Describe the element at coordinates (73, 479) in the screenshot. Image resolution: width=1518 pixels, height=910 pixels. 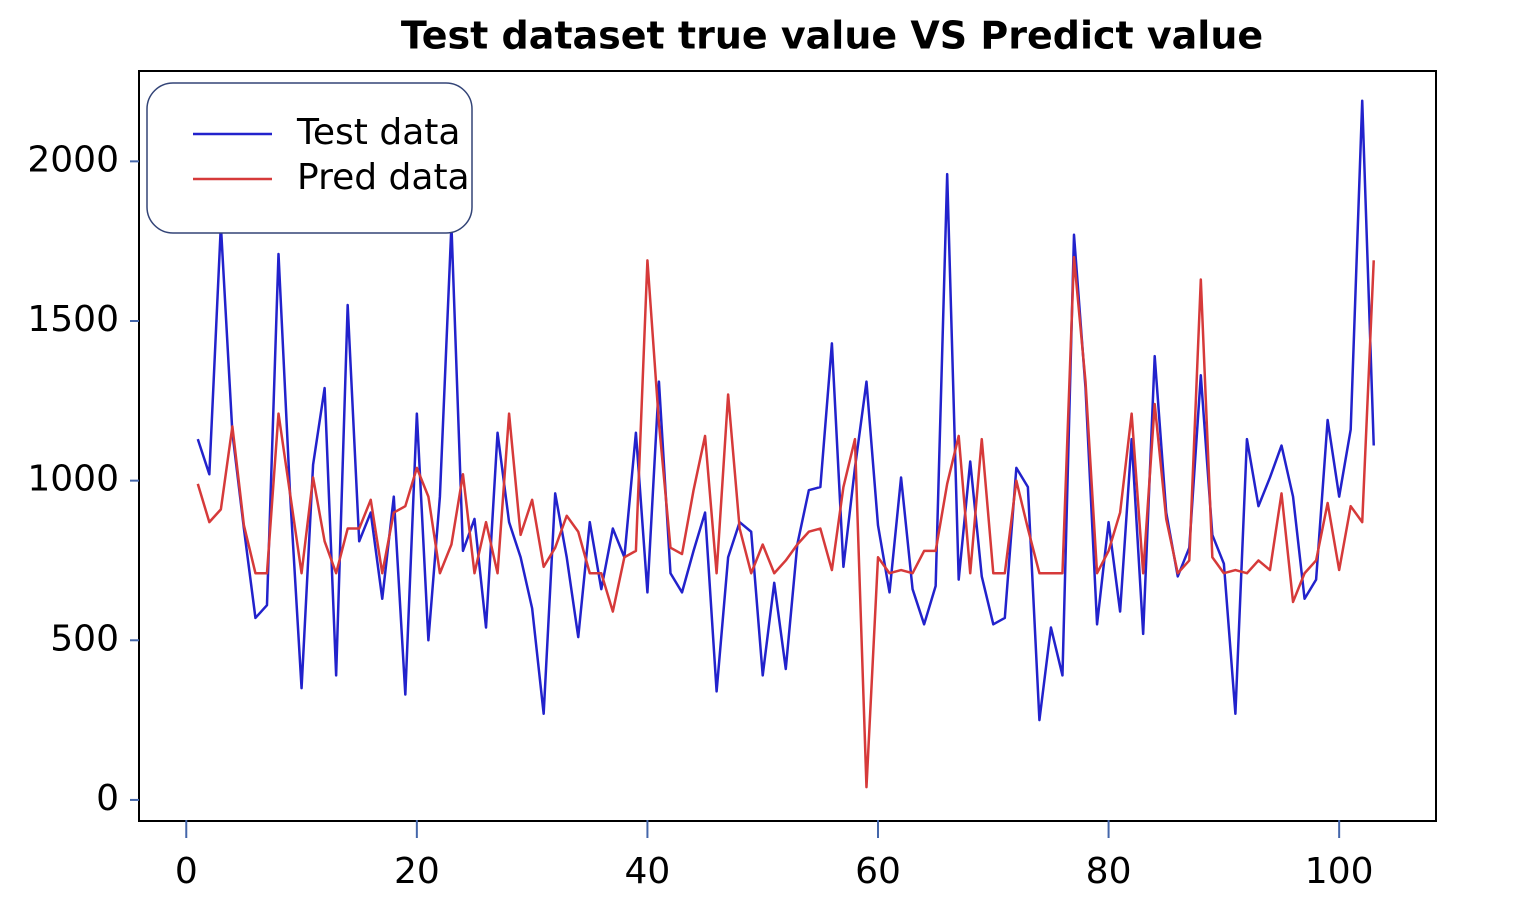
I see `y-tick-label: 1000` at that location.